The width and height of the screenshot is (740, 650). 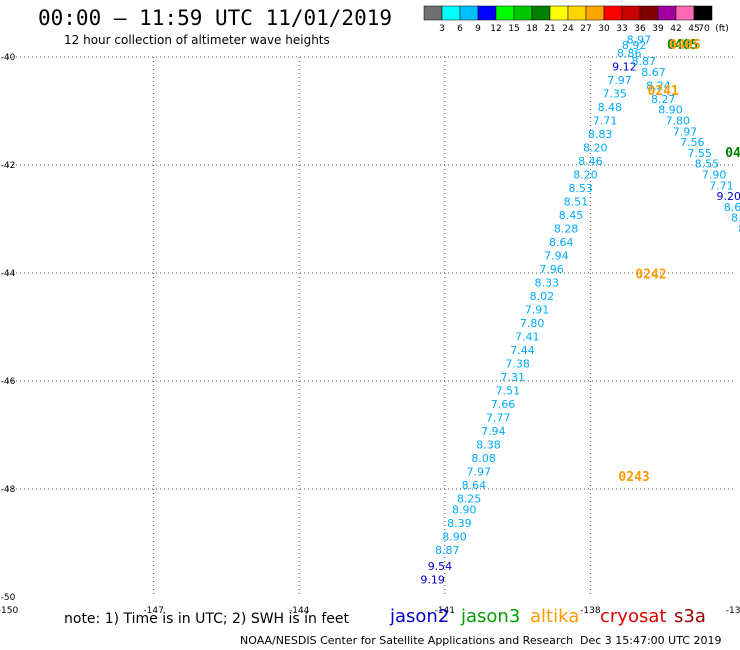 What do you see at coordinates (8, 58) in the screenshot?
I see `y-tick-label: -40` at bounding box center [8, 58].